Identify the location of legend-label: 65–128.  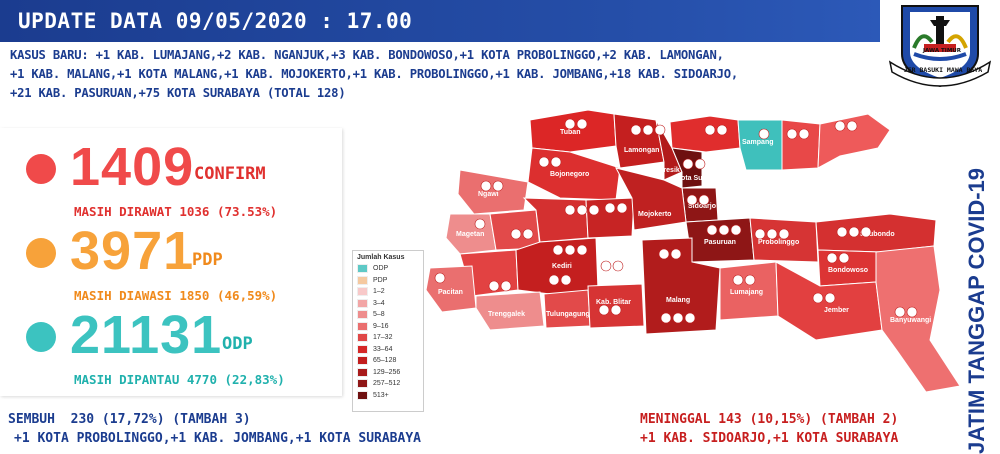
(385, 361).